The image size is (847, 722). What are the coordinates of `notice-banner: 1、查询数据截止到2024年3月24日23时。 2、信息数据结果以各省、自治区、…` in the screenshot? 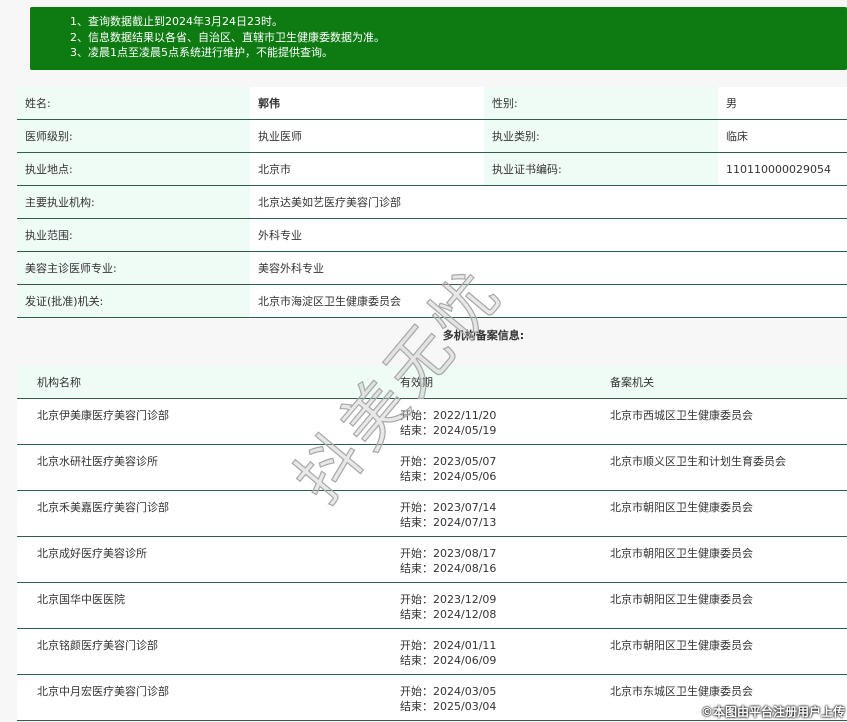 It's located at (438, 38).